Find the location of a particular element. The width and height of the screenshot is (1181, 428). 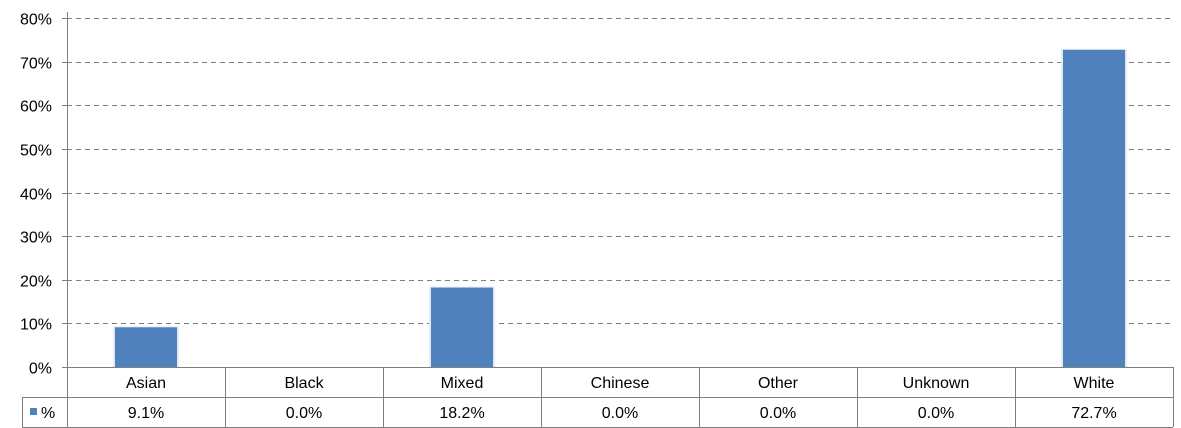

y-tick-label: 30% is located at coordinates (36, 238).